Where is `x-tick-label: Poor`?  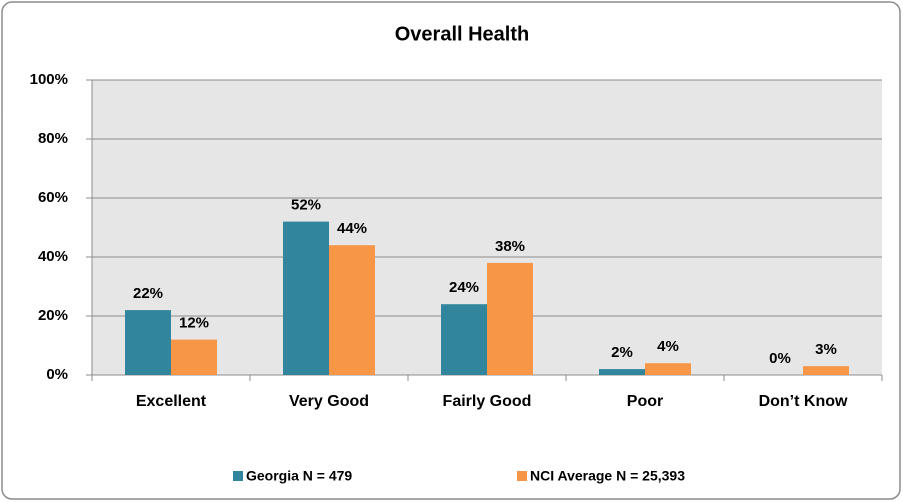 x-tick-label: Poor is located at coordinates (645, 401).